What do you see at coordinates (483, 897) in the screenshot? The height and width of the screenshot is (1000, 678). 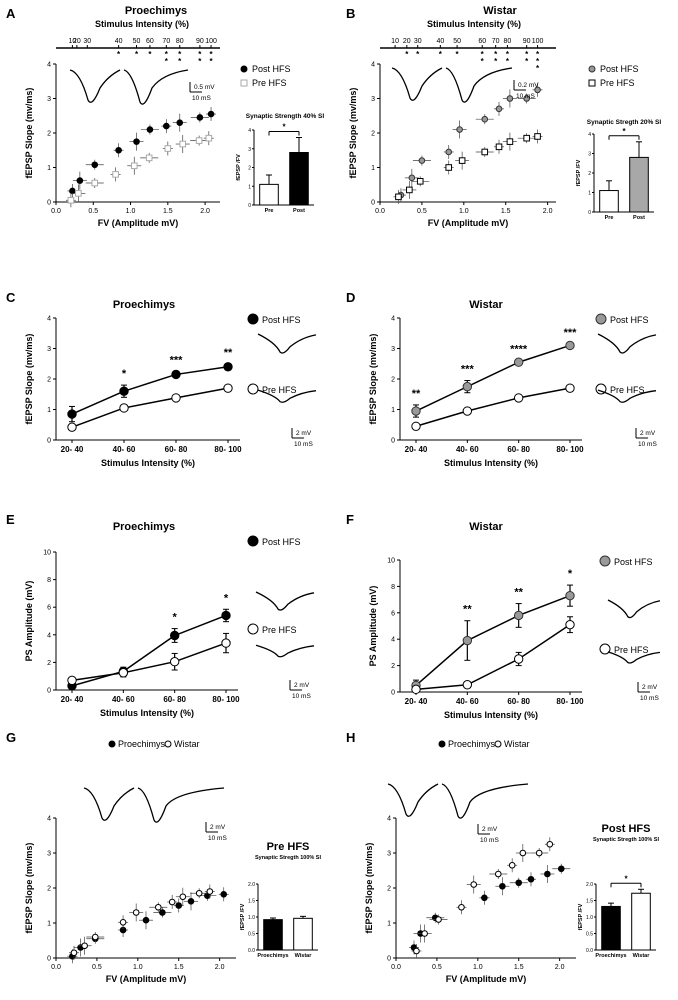 I see `series-wistar` at bounding box center [483, 897].